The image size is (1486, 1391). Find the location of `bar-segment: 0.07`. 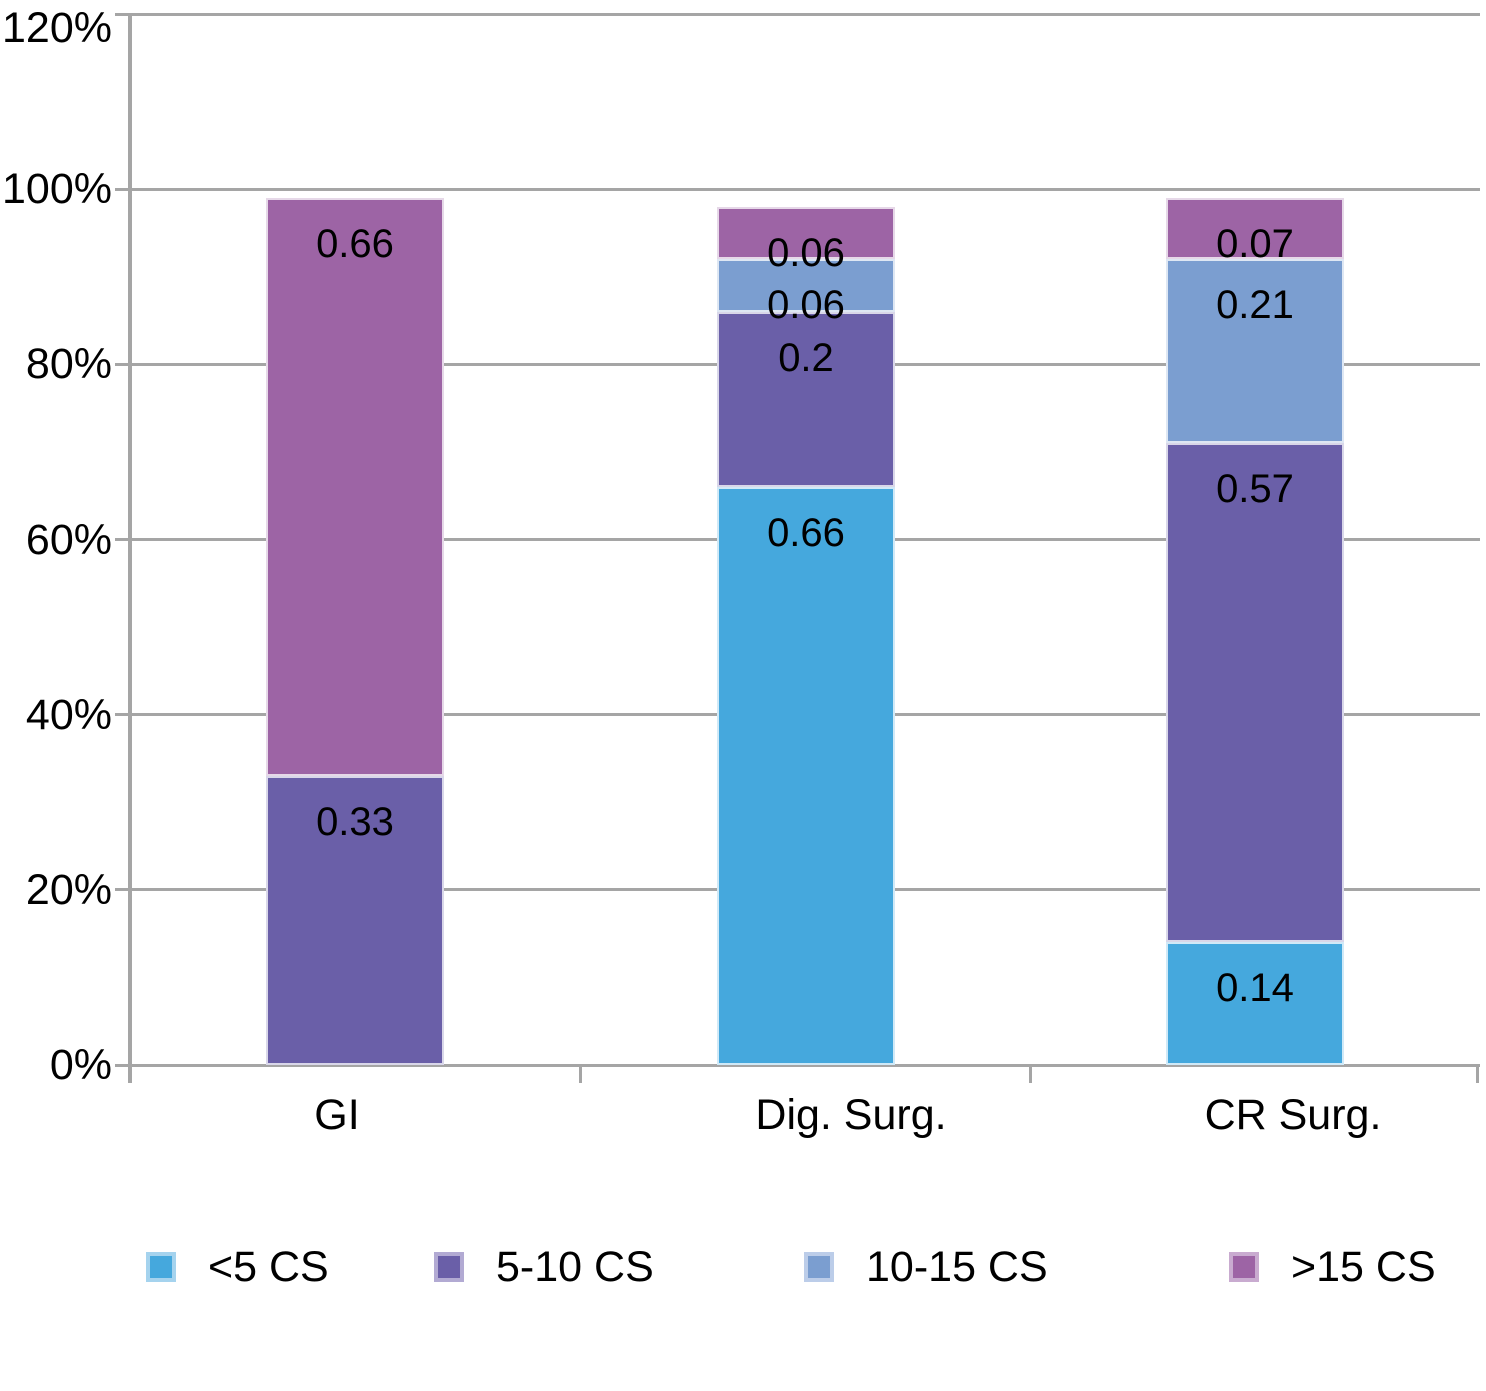

bar-segment: 0.07 is located at coordinates (1255, 231).